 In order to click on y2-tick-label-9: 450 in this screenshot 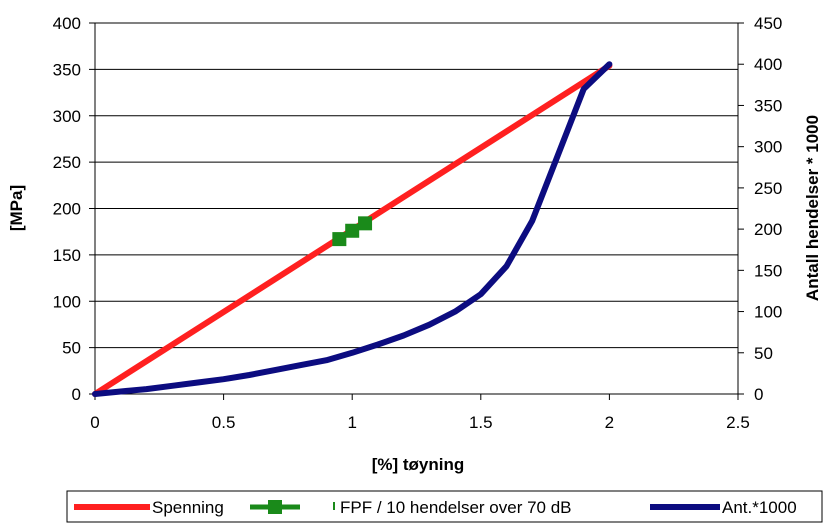, I will do `click(768, 23)`.